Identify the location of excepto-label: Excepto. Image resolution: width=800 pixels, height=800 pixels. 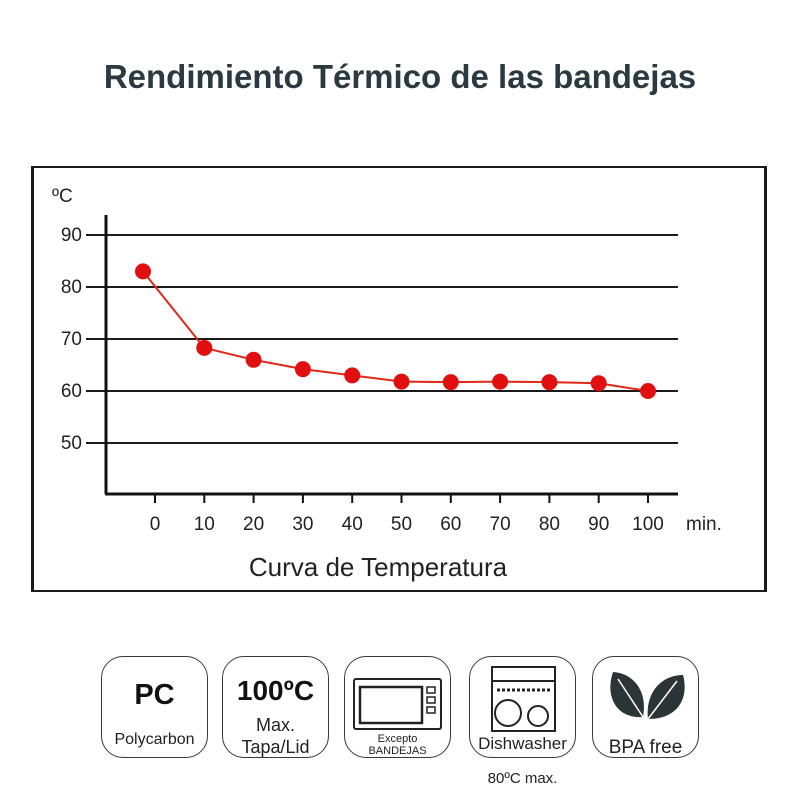
(397, 739).